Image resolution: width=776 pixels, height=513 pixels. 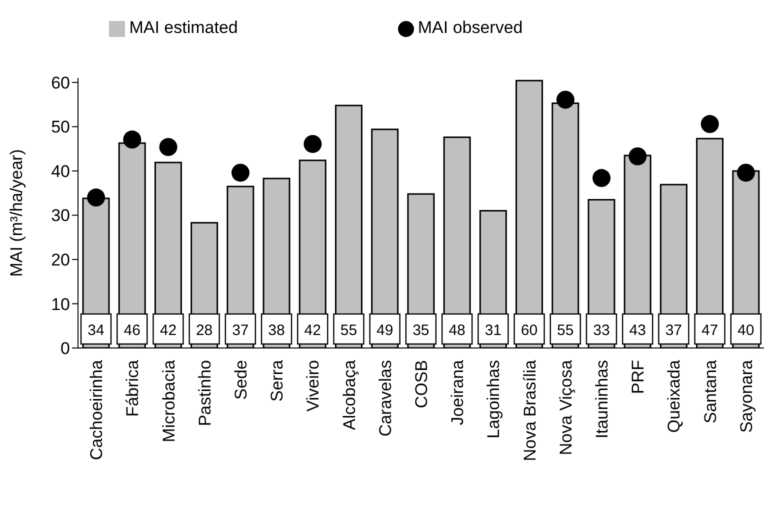 I want to click on x-tick-label: Pastinho, so click(x=204, y=393).